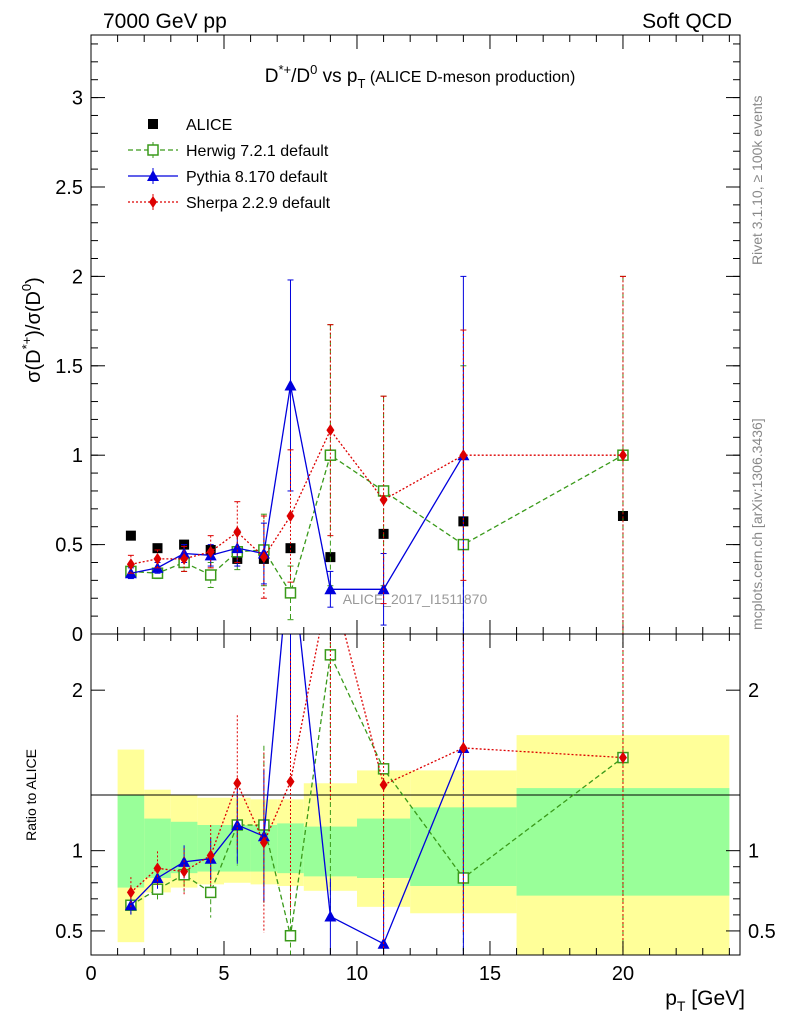 Image resolution: width=786 pixels, height=1024 pixels. What do you see at coordinates (69, 367) in the screenshot?
I see `y-tick-label: 1.5` at bounding box center [69, 367].